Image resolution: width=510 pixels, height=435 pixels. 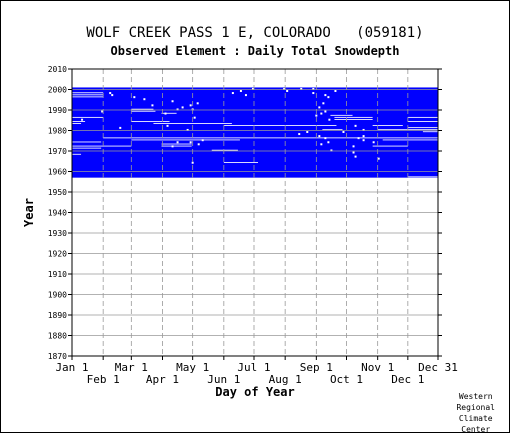 What do you see at coordinates (29, 212) in the screenshot?
I see `y-axis-label: Year` at bounding box center [29, 212].